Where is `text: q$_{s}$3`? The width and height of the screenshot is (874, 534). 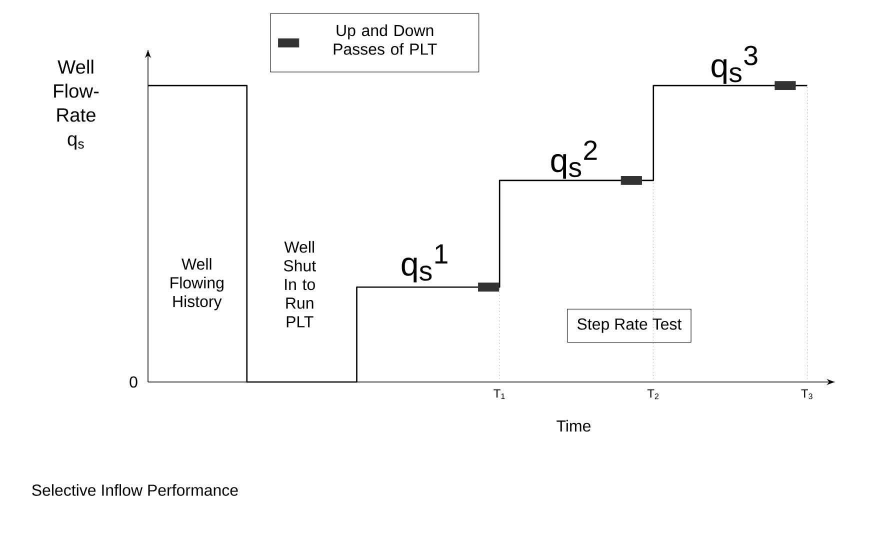 text: q$_{s}$3 is located at coordinates (735, 65).